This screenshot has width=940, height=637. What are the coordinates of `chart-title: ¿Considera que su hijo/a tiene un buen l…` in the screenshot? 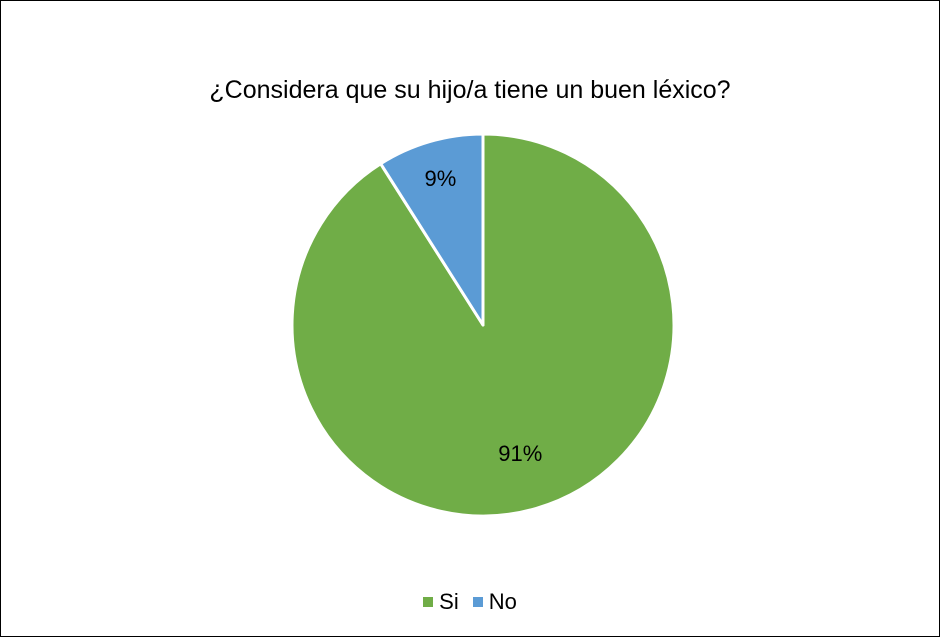 It's located at (470, 90).